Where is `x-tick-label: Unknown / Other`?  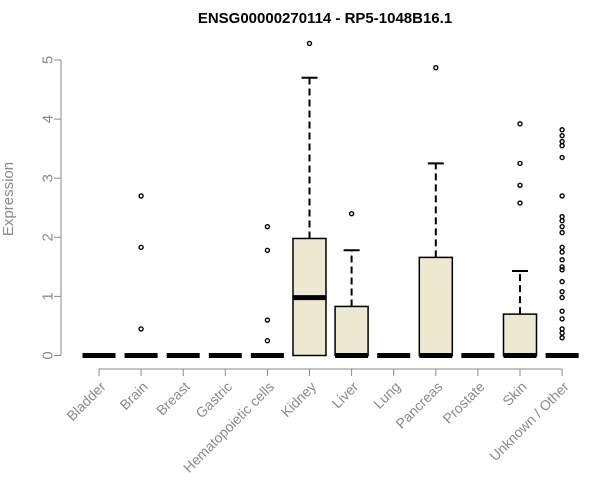 x-tick-label: Unknown / Other is located at coordinates (529, 421).